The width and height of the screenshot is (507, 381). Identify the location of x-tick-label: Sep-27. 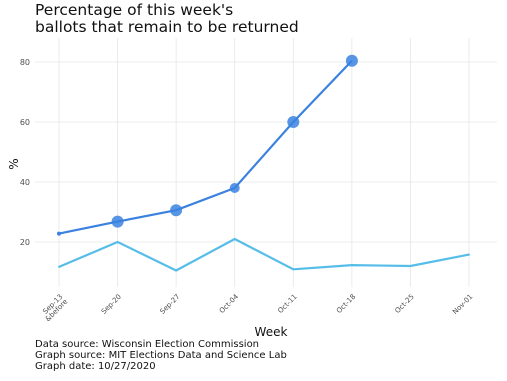
(169, 304).